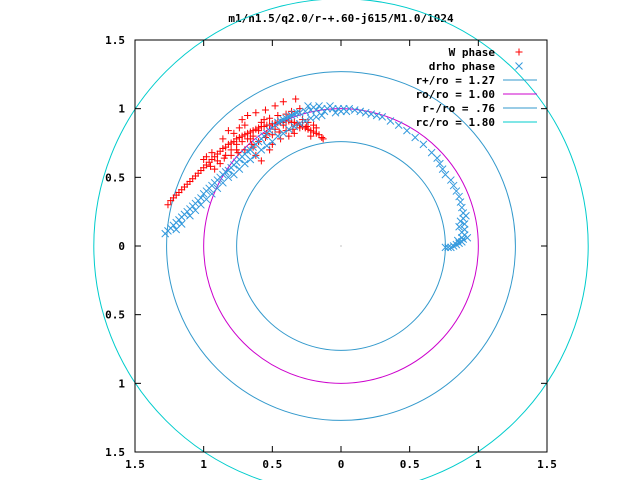 The height and width of the screenshot is (480, 640). Describe the element at coordinates (462, 66) in the screenshot. I see `legend-label: drho phase` at that location.